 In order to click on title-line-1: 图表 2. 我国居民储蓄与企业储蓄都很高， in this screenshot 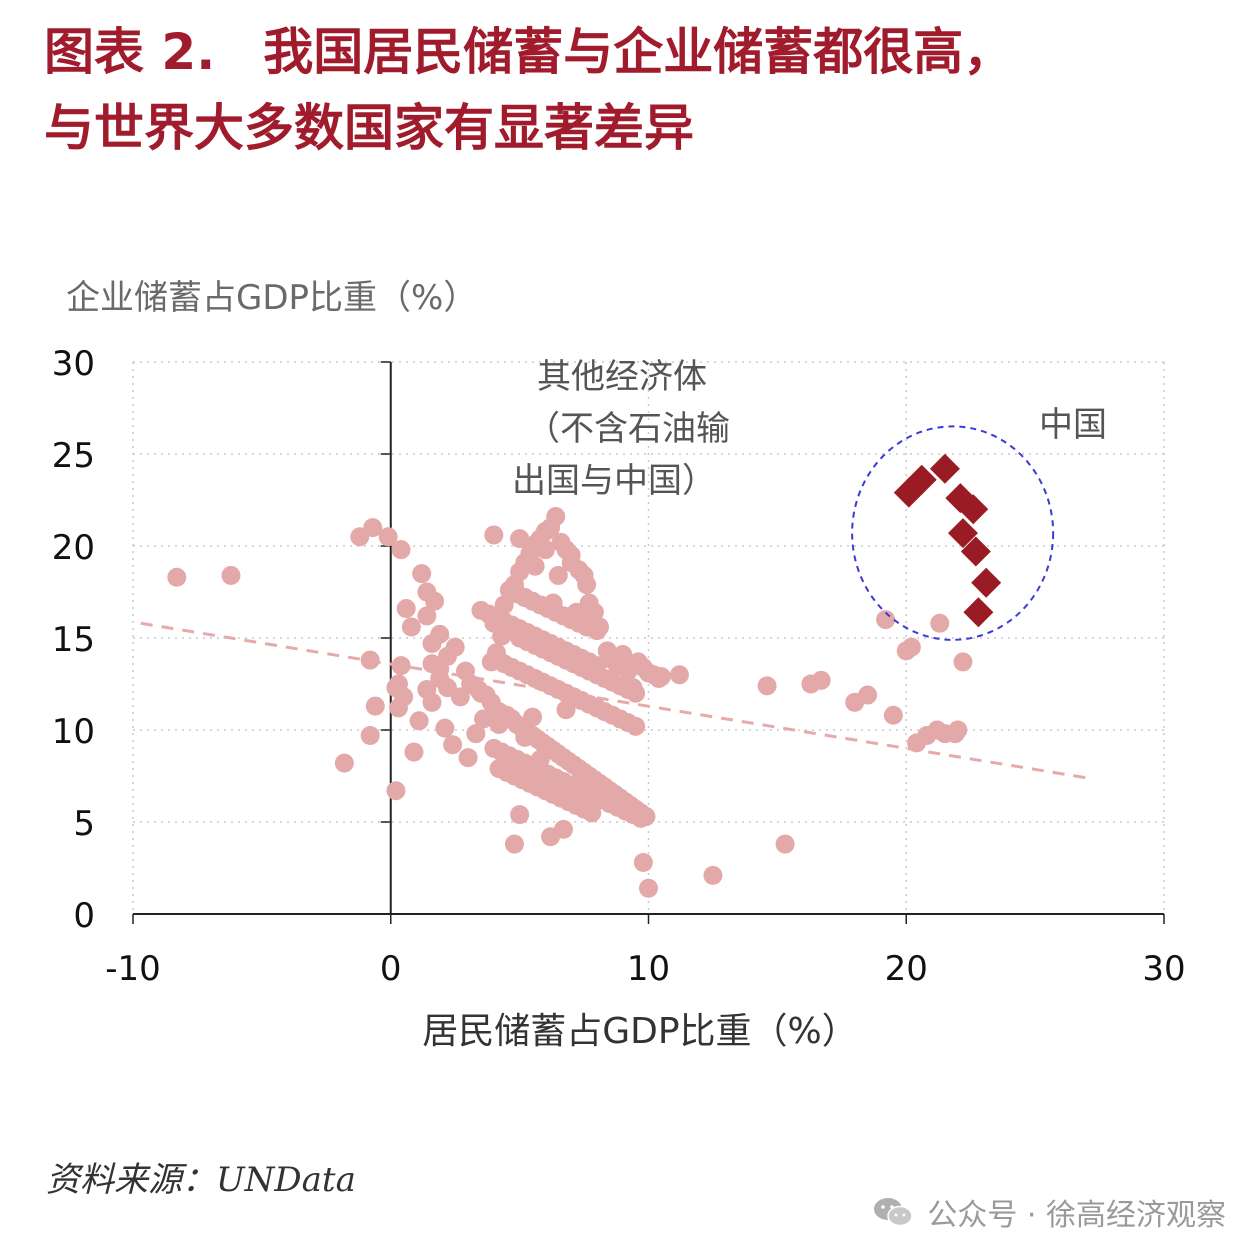, I will do `click(634, 52)`.